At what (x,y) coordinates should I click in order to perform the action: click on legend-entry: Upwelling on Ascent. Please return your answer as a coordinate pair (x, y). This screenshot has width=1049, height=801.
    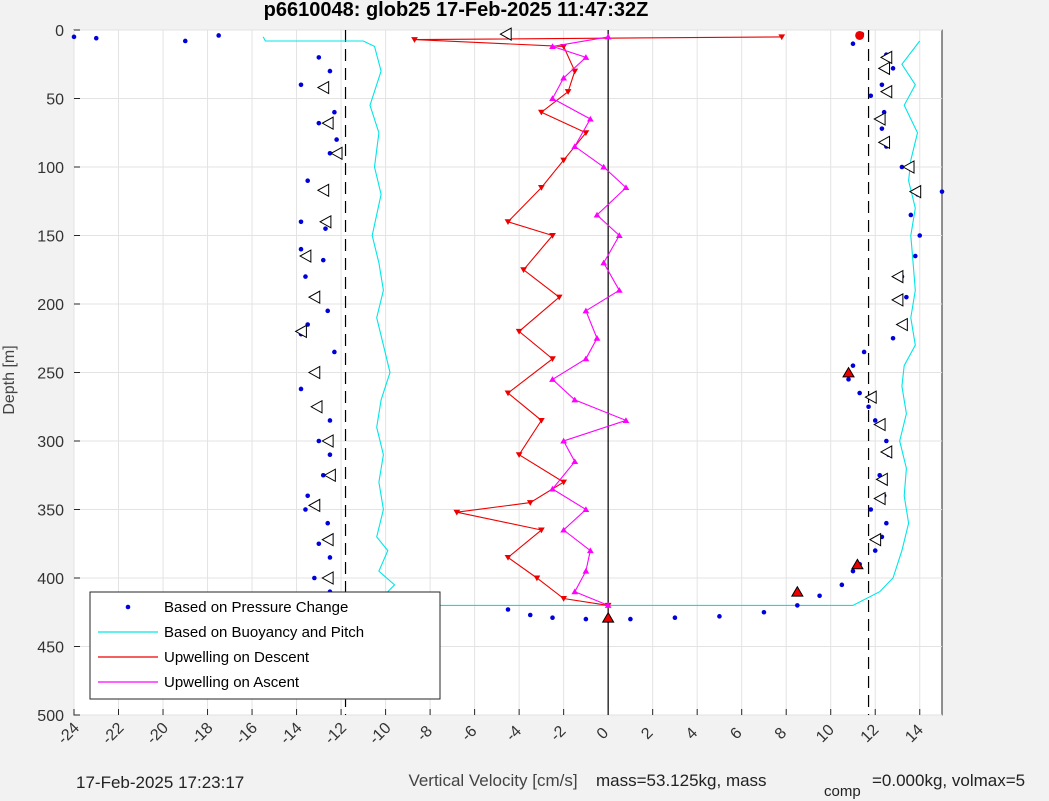
    Looking at the image, I should click on (232, 682).